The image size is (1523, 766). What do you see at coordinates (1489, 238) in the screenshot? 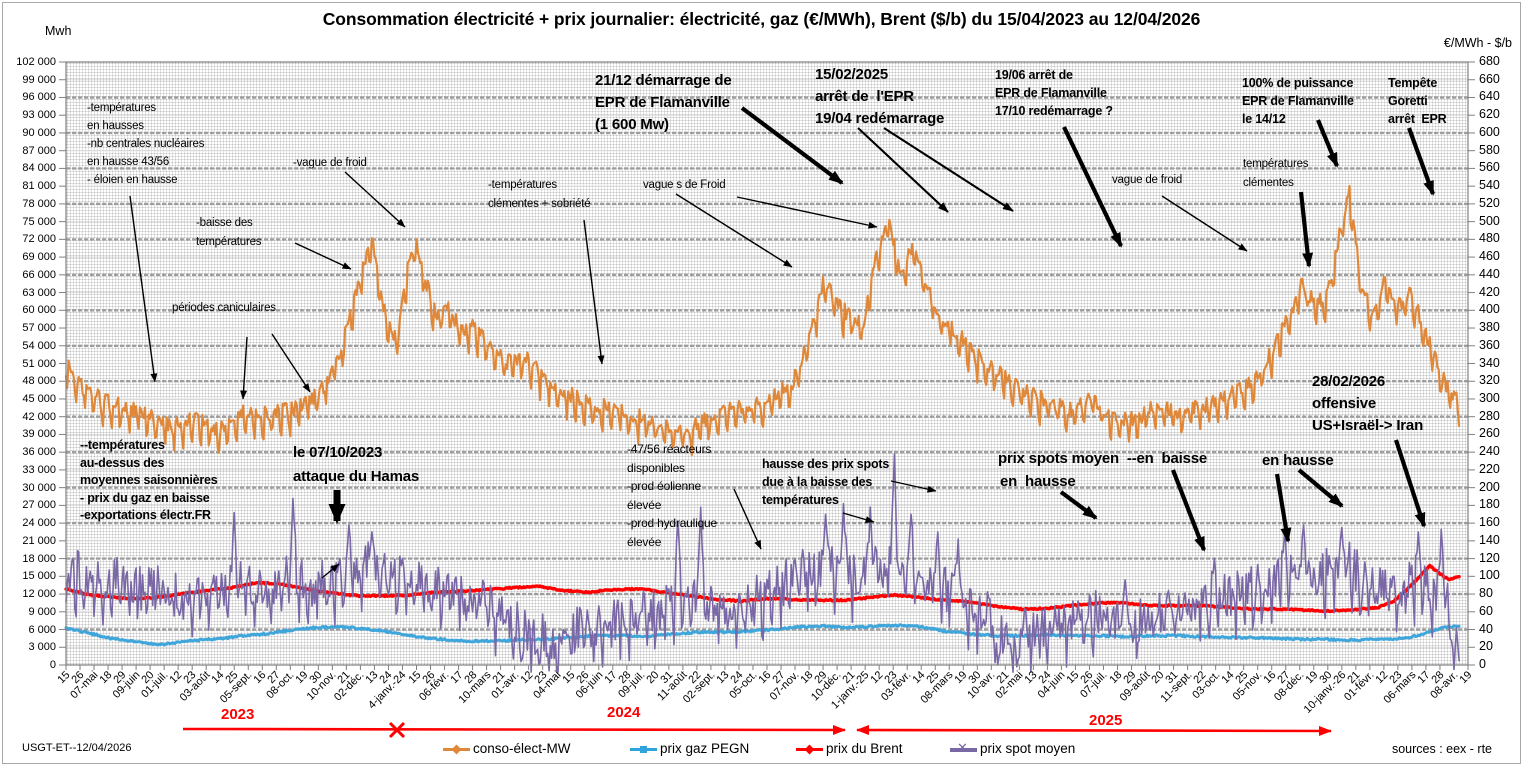
I see `right-axis-tick-label: 480` at bounding box center [1489, 238].